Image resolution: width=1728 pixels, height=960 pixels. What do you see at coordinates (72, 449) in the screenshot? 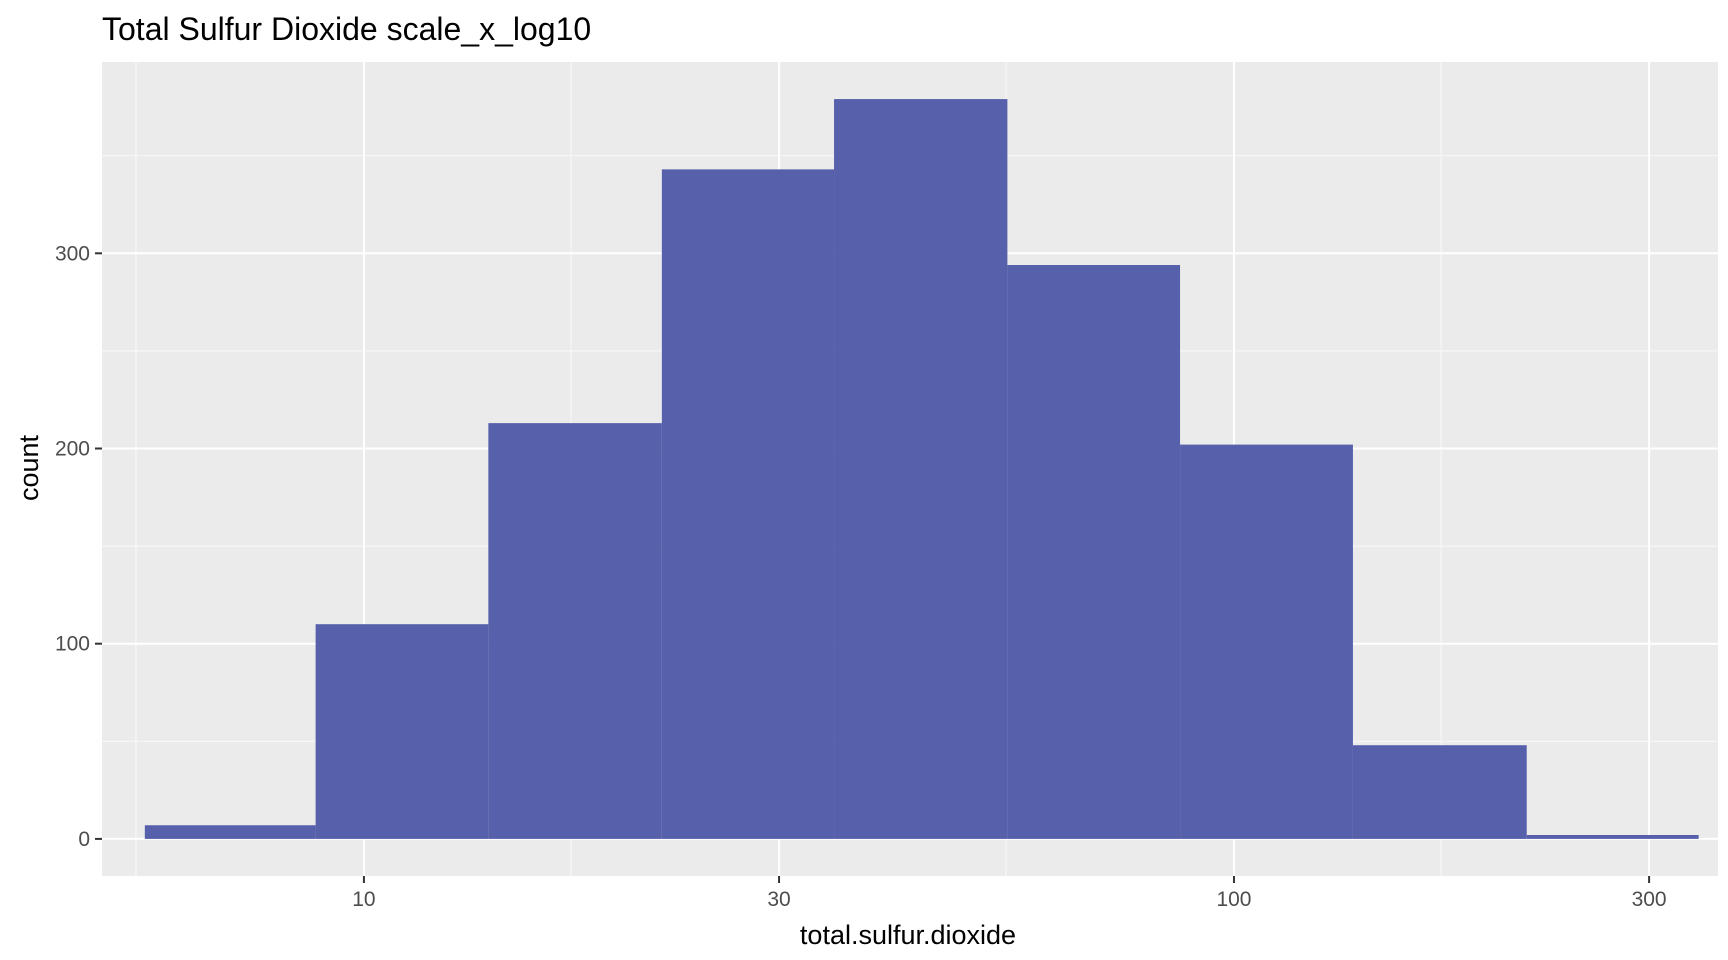
I see `y-tick-label: 200` at bounding box center [72, 449].